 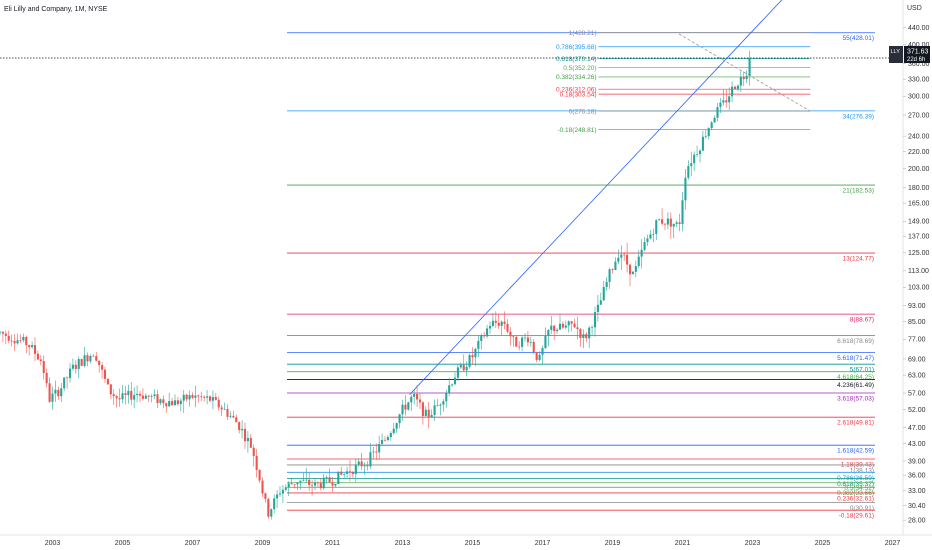 I want to click on fib-level-label: 6.618(78.69), so click(x=855, y=341).